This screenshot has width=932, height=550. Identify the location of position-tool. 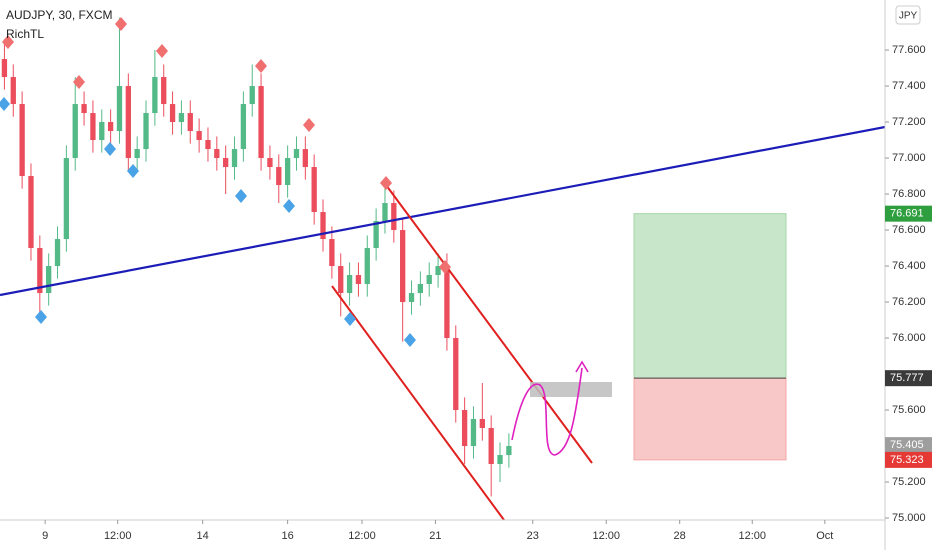
(710, 337).